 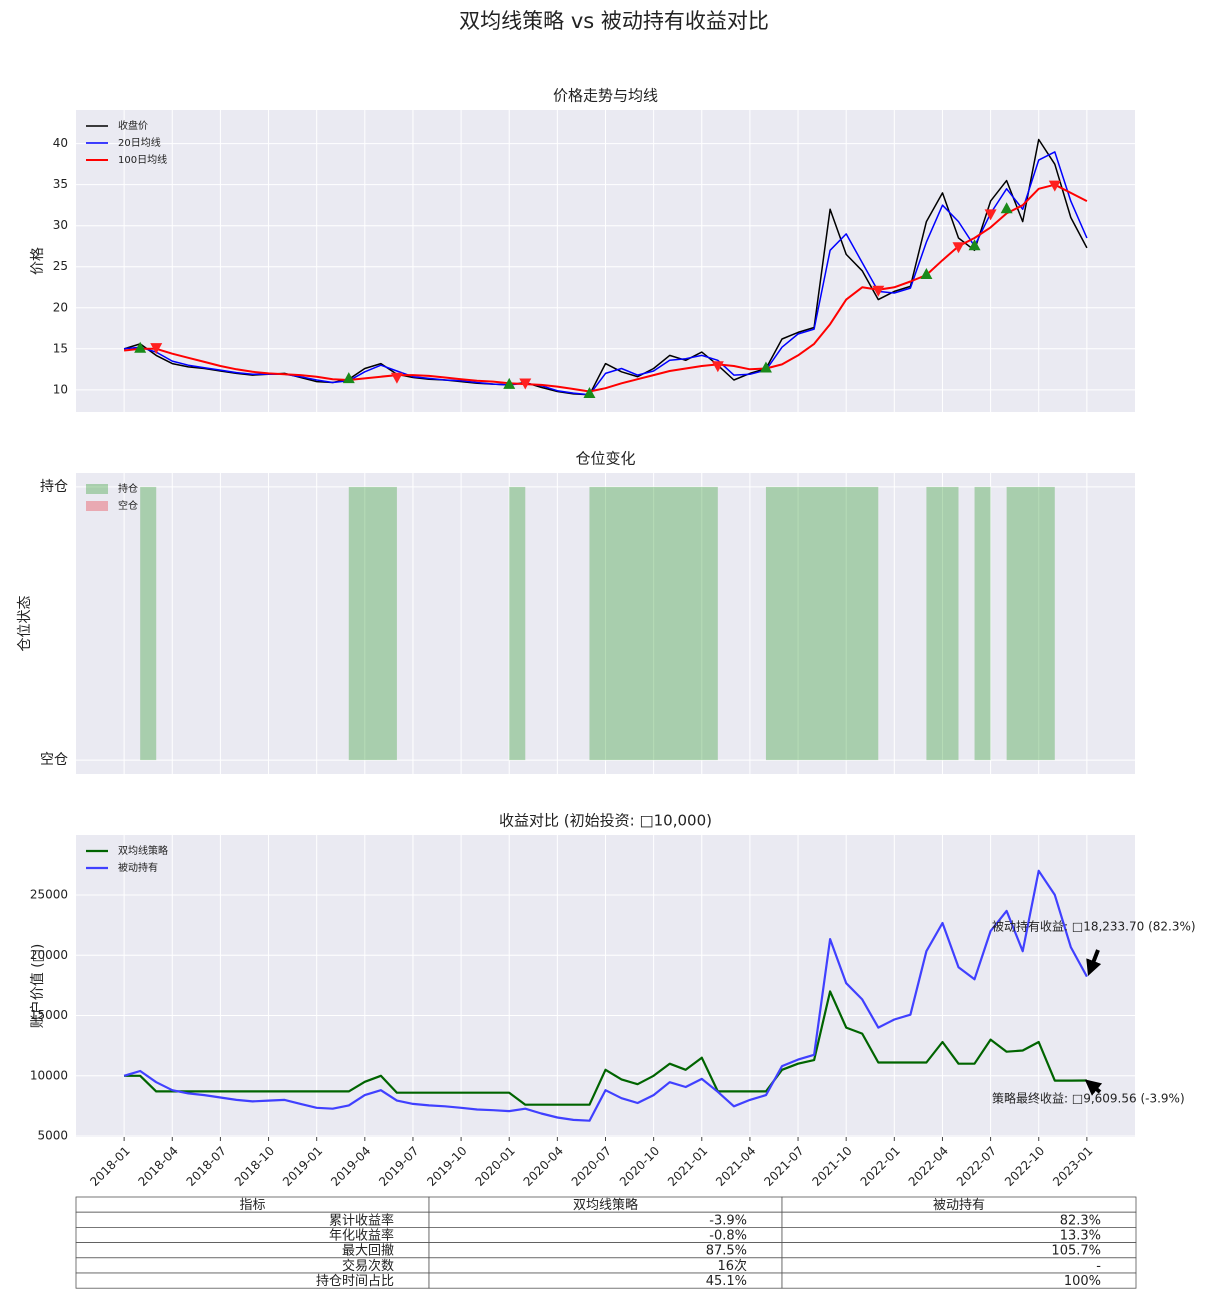 What do you see at coordinates (1082, 1281) in the screenshot?
I see `table-cell-text: 100%` at bounding box center [1082, 1281].